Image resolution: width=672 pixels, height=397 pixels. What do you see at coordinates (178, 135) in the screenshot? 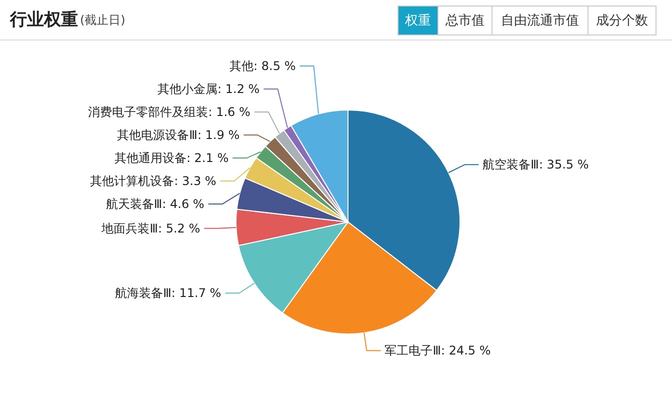
I see `slice-label: 其他电源设备Ⅲ: 1.9 %` at bounding box center [178, 135].